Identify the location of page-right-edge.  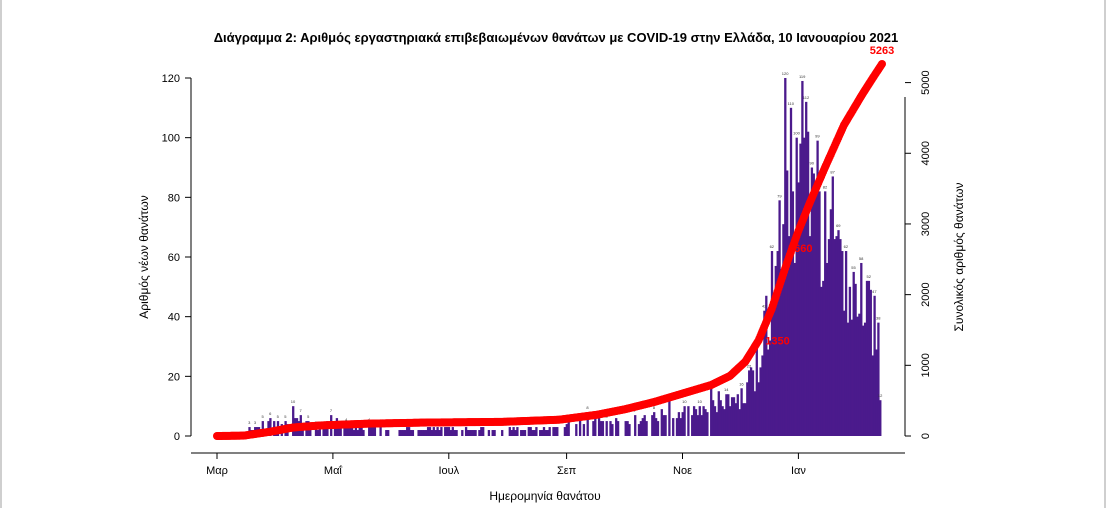
(1105, 254).